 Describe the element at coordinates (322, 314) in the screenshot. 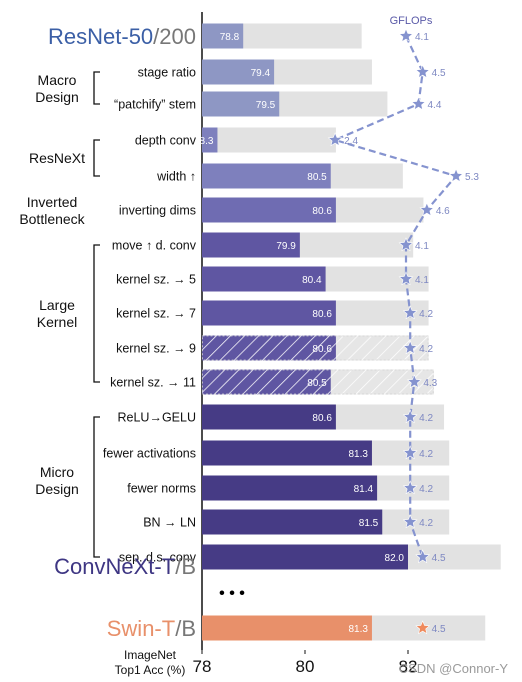

I see `bar-value-8: 80.6` at that location.